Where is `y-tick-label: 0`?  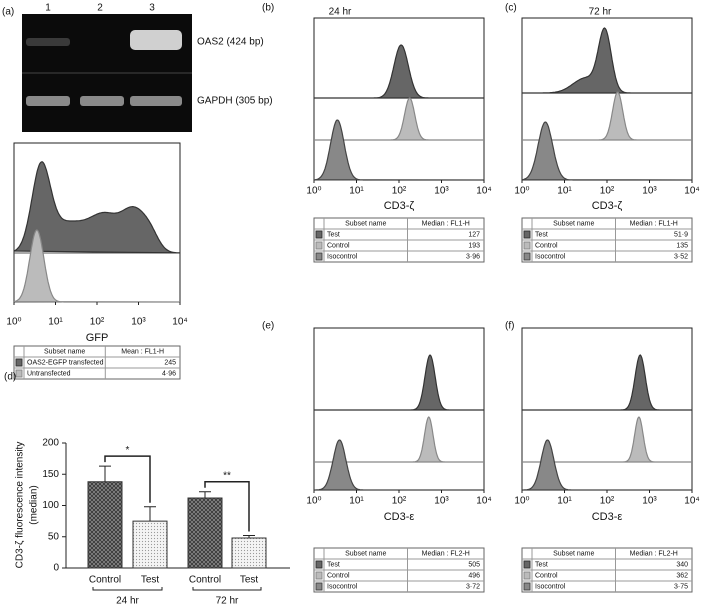 y-tick-label: 0 is located at coordinates (56, 568).